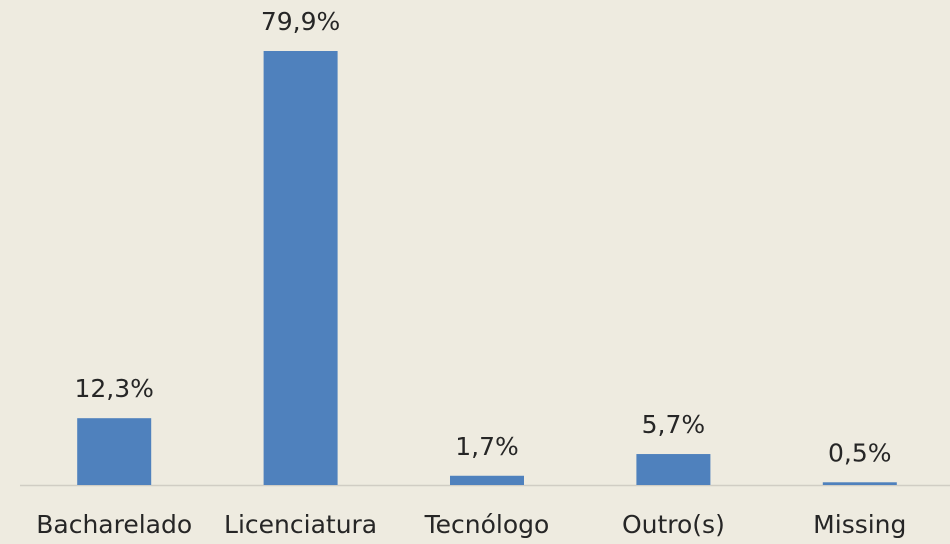 This screenshot has width=950, height=544. I want to click on x-tick-label: Tecnólogo, so click(487, 524).